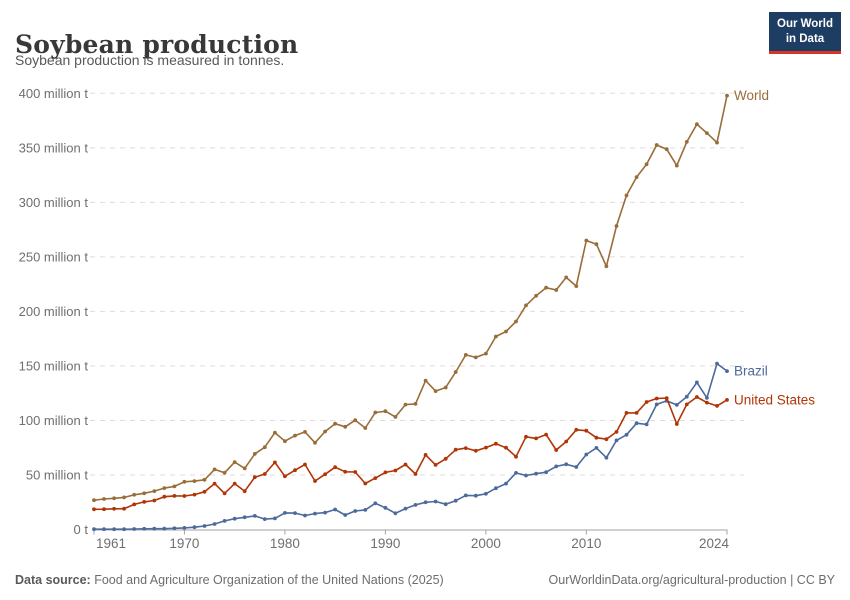 The image size is (850, 600). Describe the element at coordinates (305, 515) in the screenshot. I see `series-point-brazil-1982` at that location.